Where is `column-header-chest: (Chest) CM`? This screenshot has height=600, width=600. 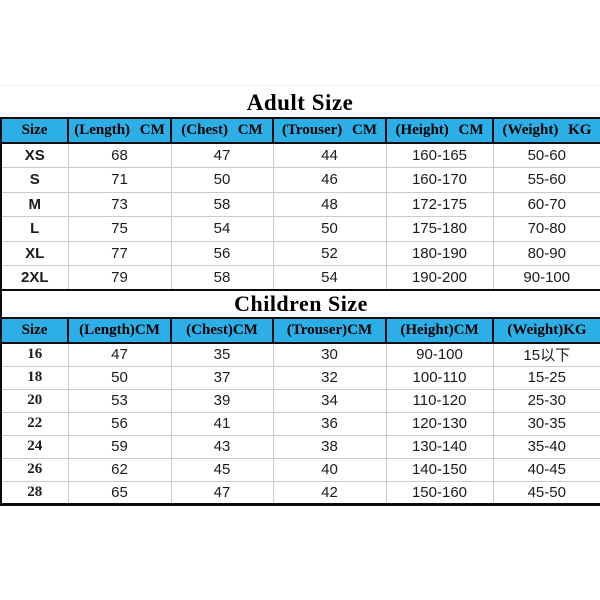 column-header-chest: (Chest) CM is located at coordinates (222, 130).